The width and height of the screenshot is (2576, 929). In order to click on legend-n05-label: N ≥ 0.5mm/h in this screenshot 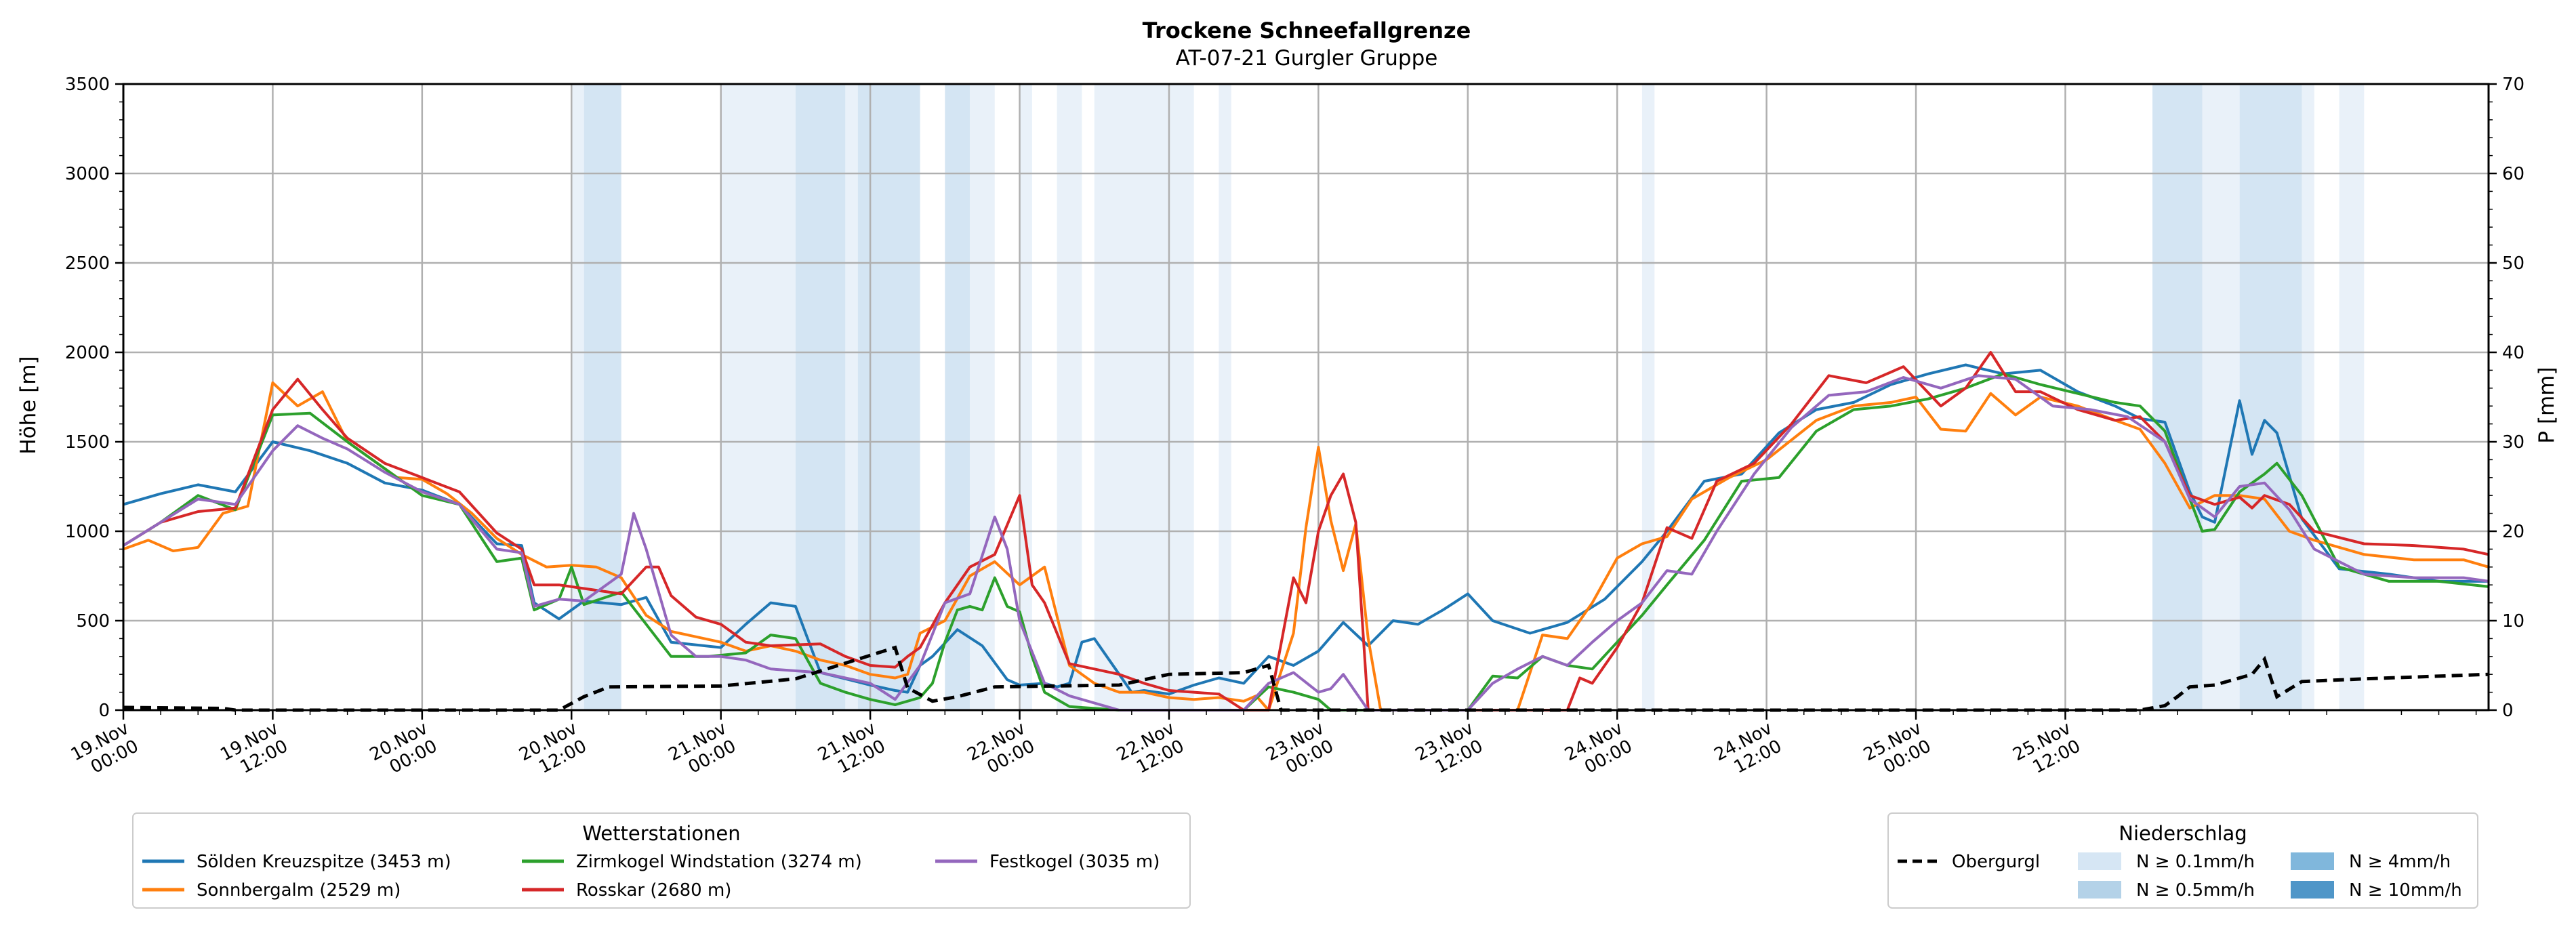, I will do `click(2196, 890)`.